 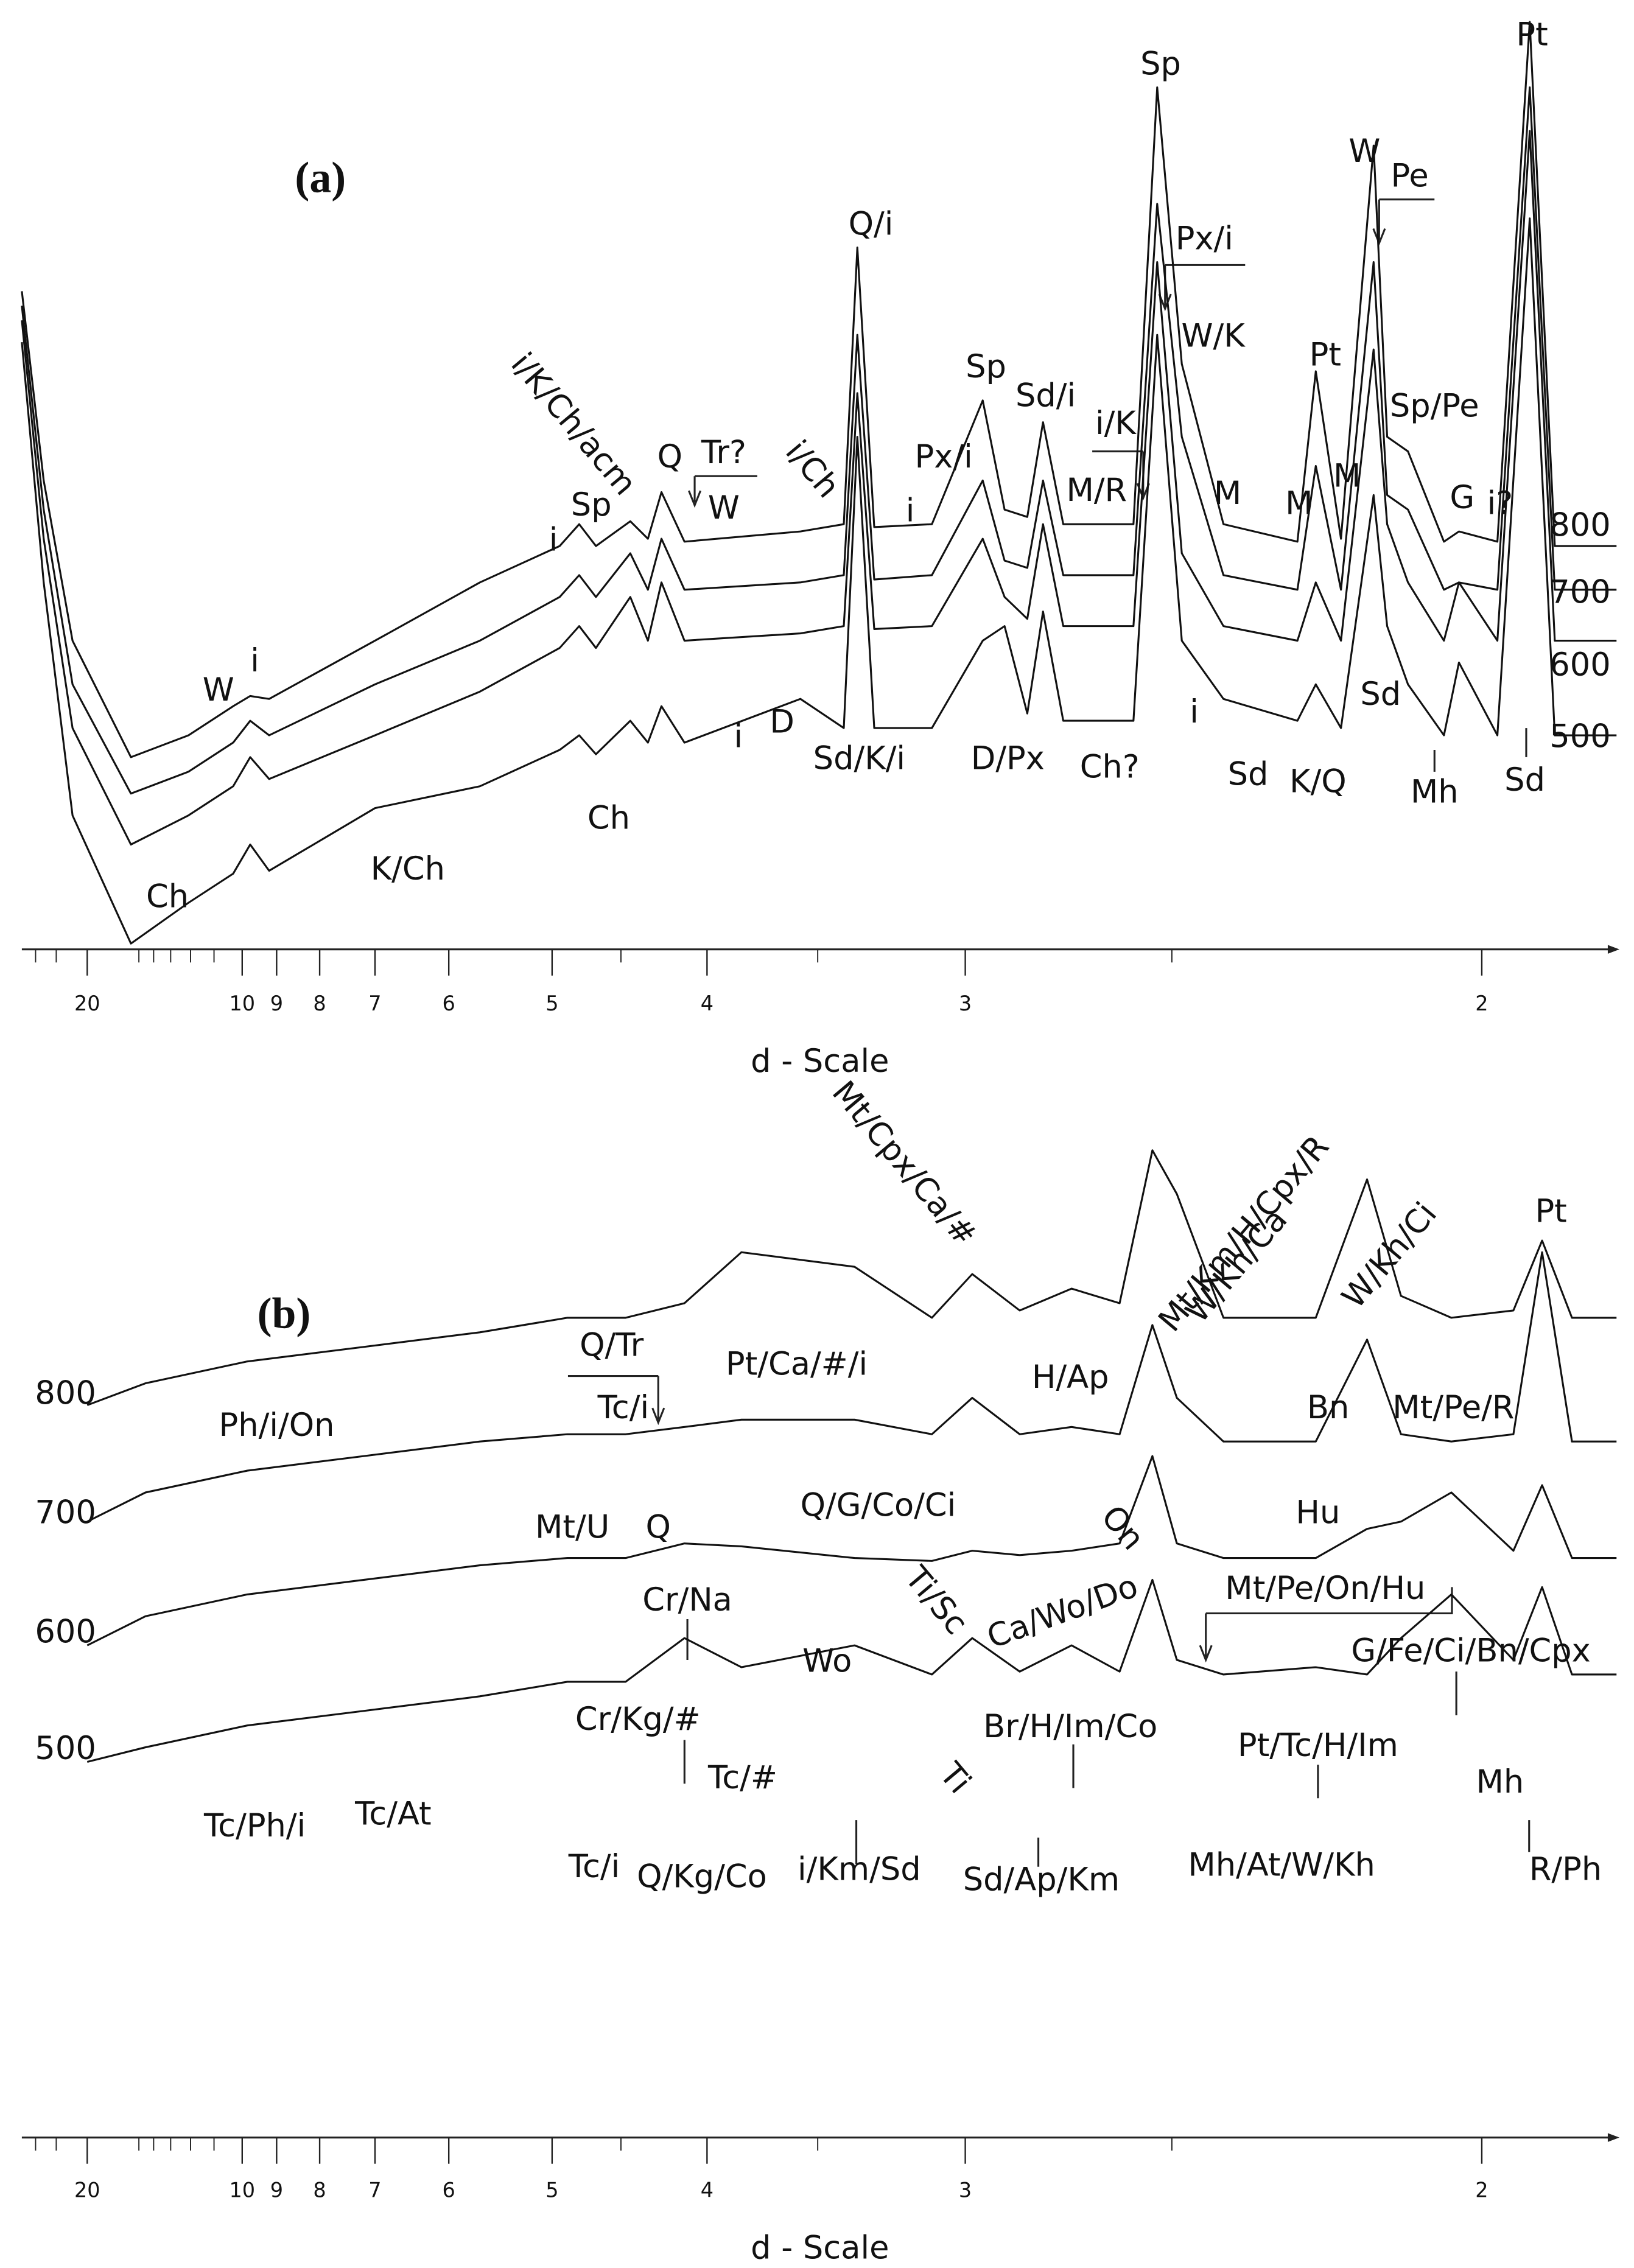 What do you see at coordinates (827, 1661) in the screenshot?
I see `peak-label: Wo` at bounding box center [827, 1661].